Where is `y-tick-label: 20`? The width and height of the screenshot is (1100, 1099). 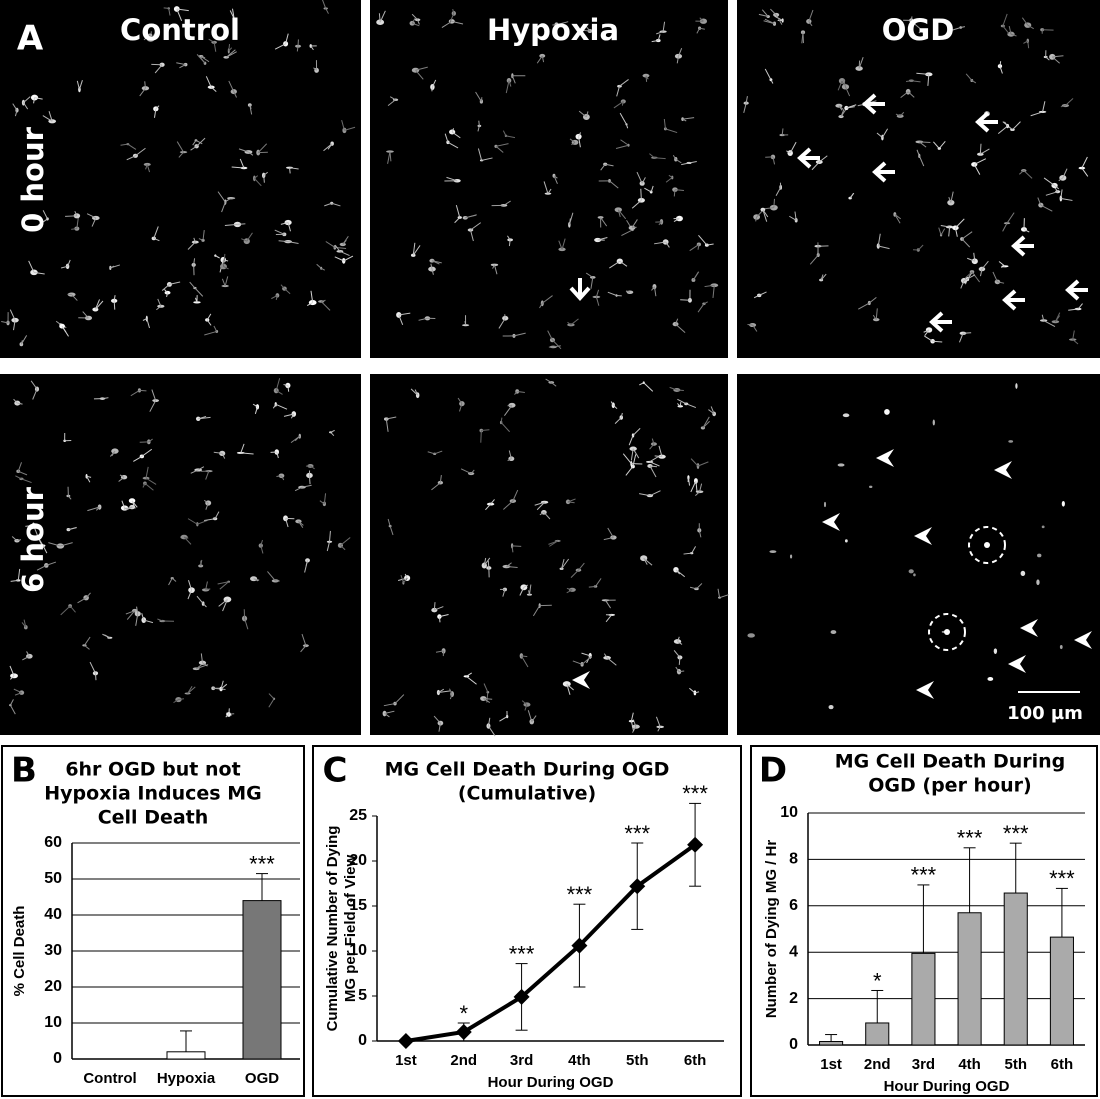 y-tick-label: 20 is located at coordinates (53, 986).